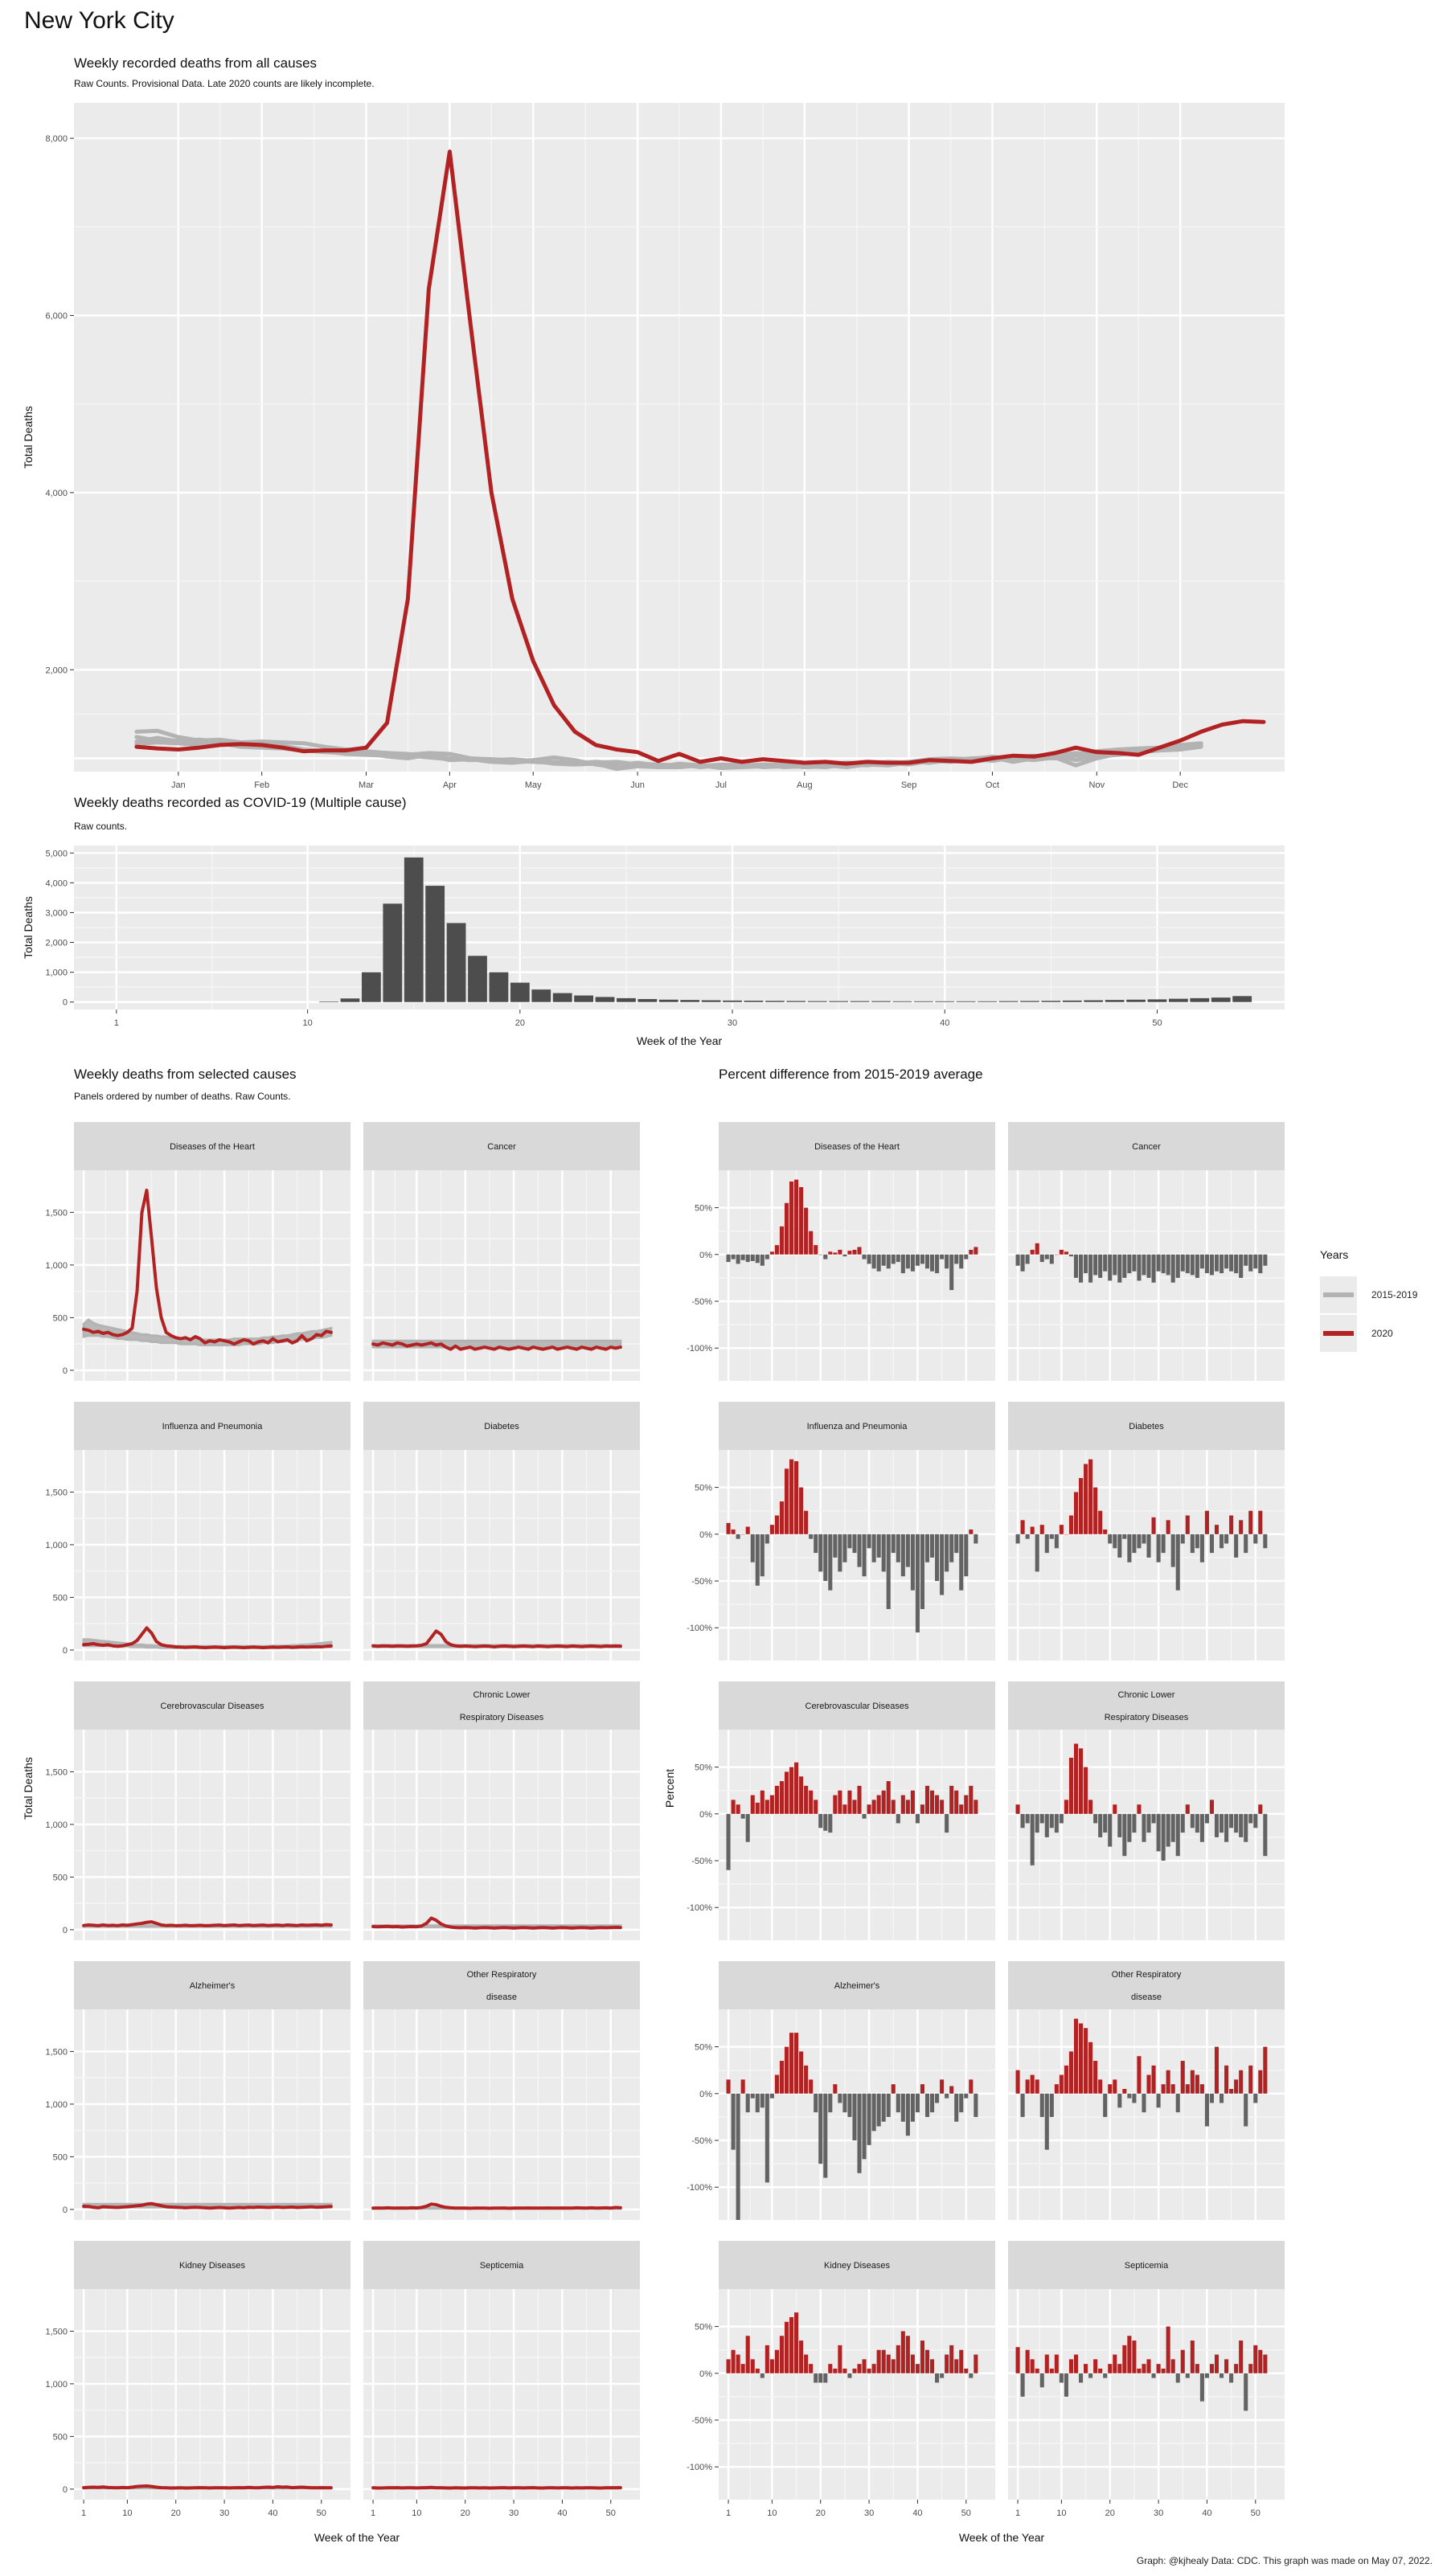 This screenshot has height=2576, width=1447. Describe the element at coordinates (99, 20) in the screenshot. I see `page-title: New York City` at that location.